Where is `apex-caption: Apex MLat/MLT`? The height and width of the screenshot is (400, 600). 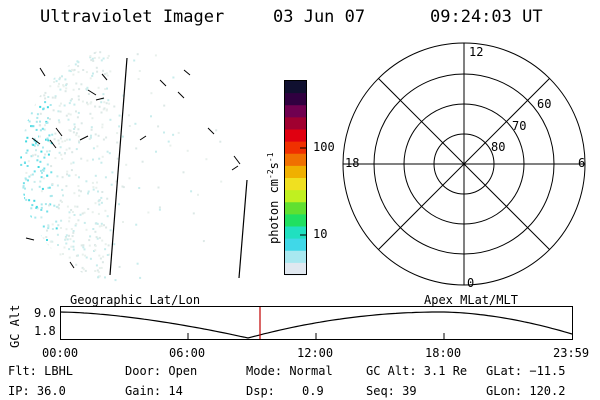 apex-caption: Apex MLat/MLT is located at coordinates (471, 300).